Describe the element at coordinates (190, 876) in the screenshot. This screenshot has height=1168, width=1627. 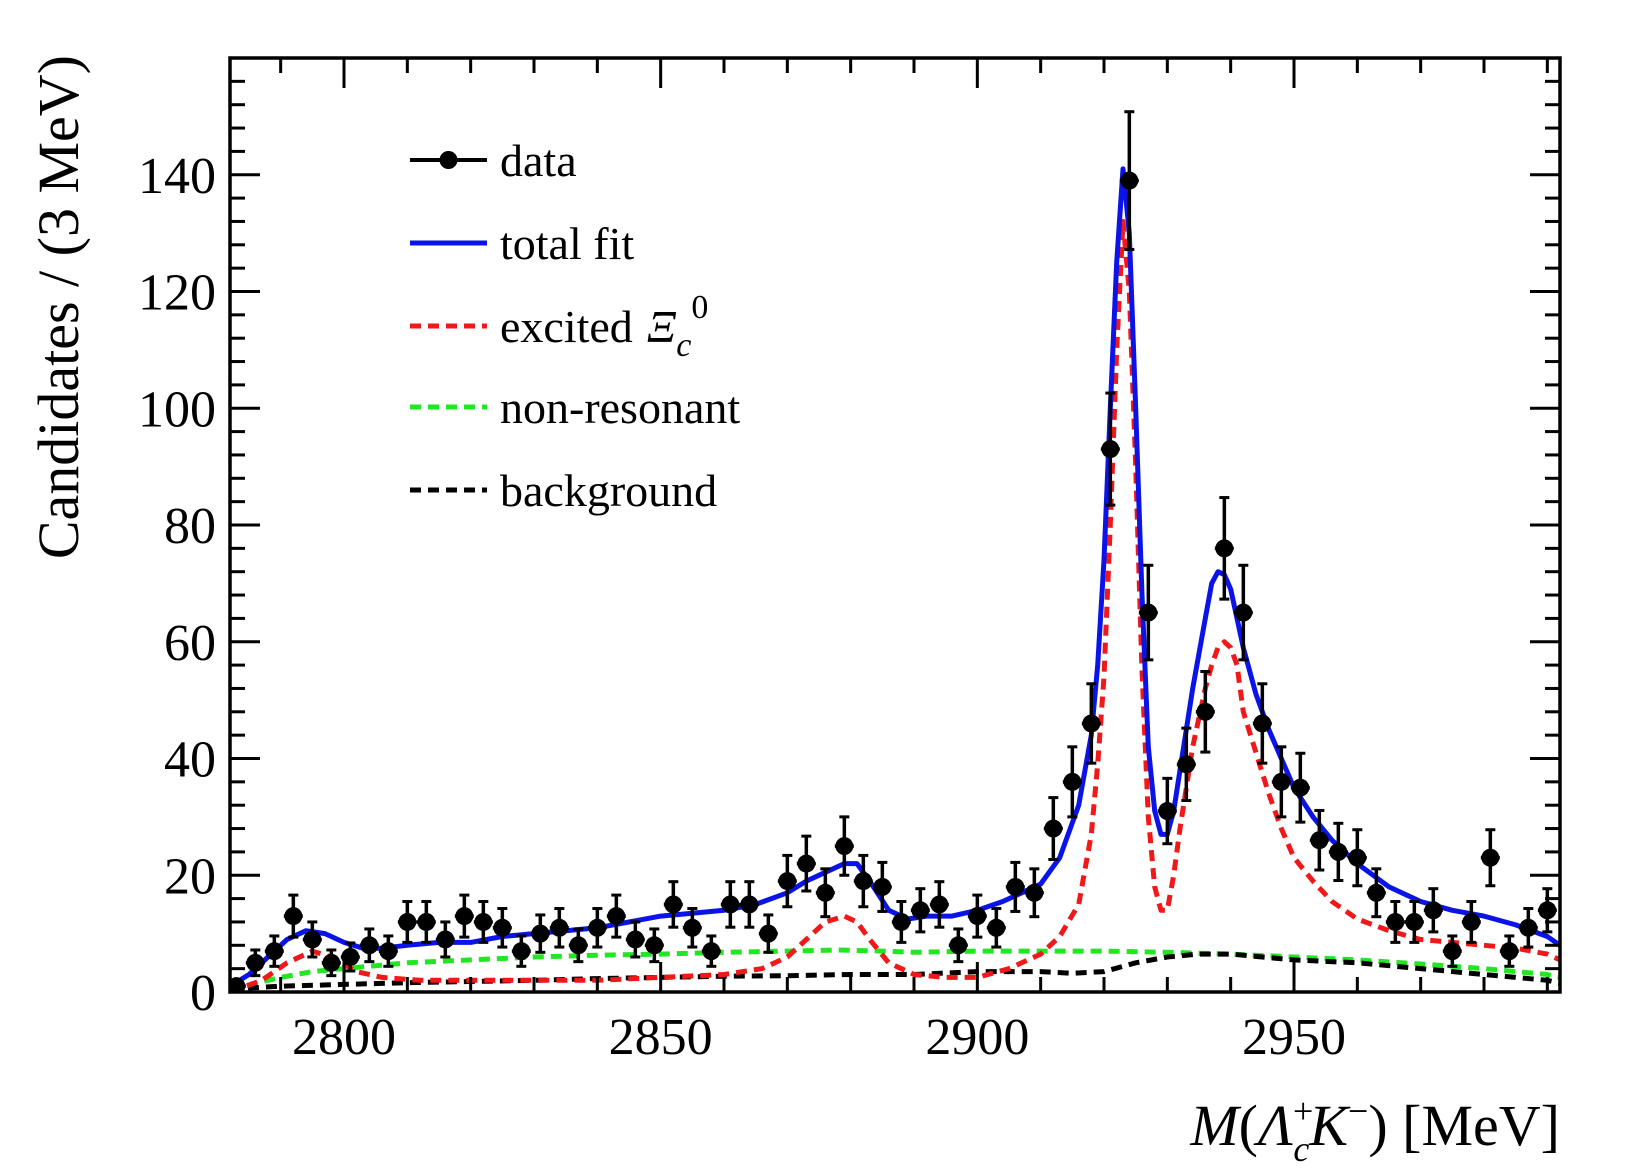
I see `y-tick-label: 20` at that location.